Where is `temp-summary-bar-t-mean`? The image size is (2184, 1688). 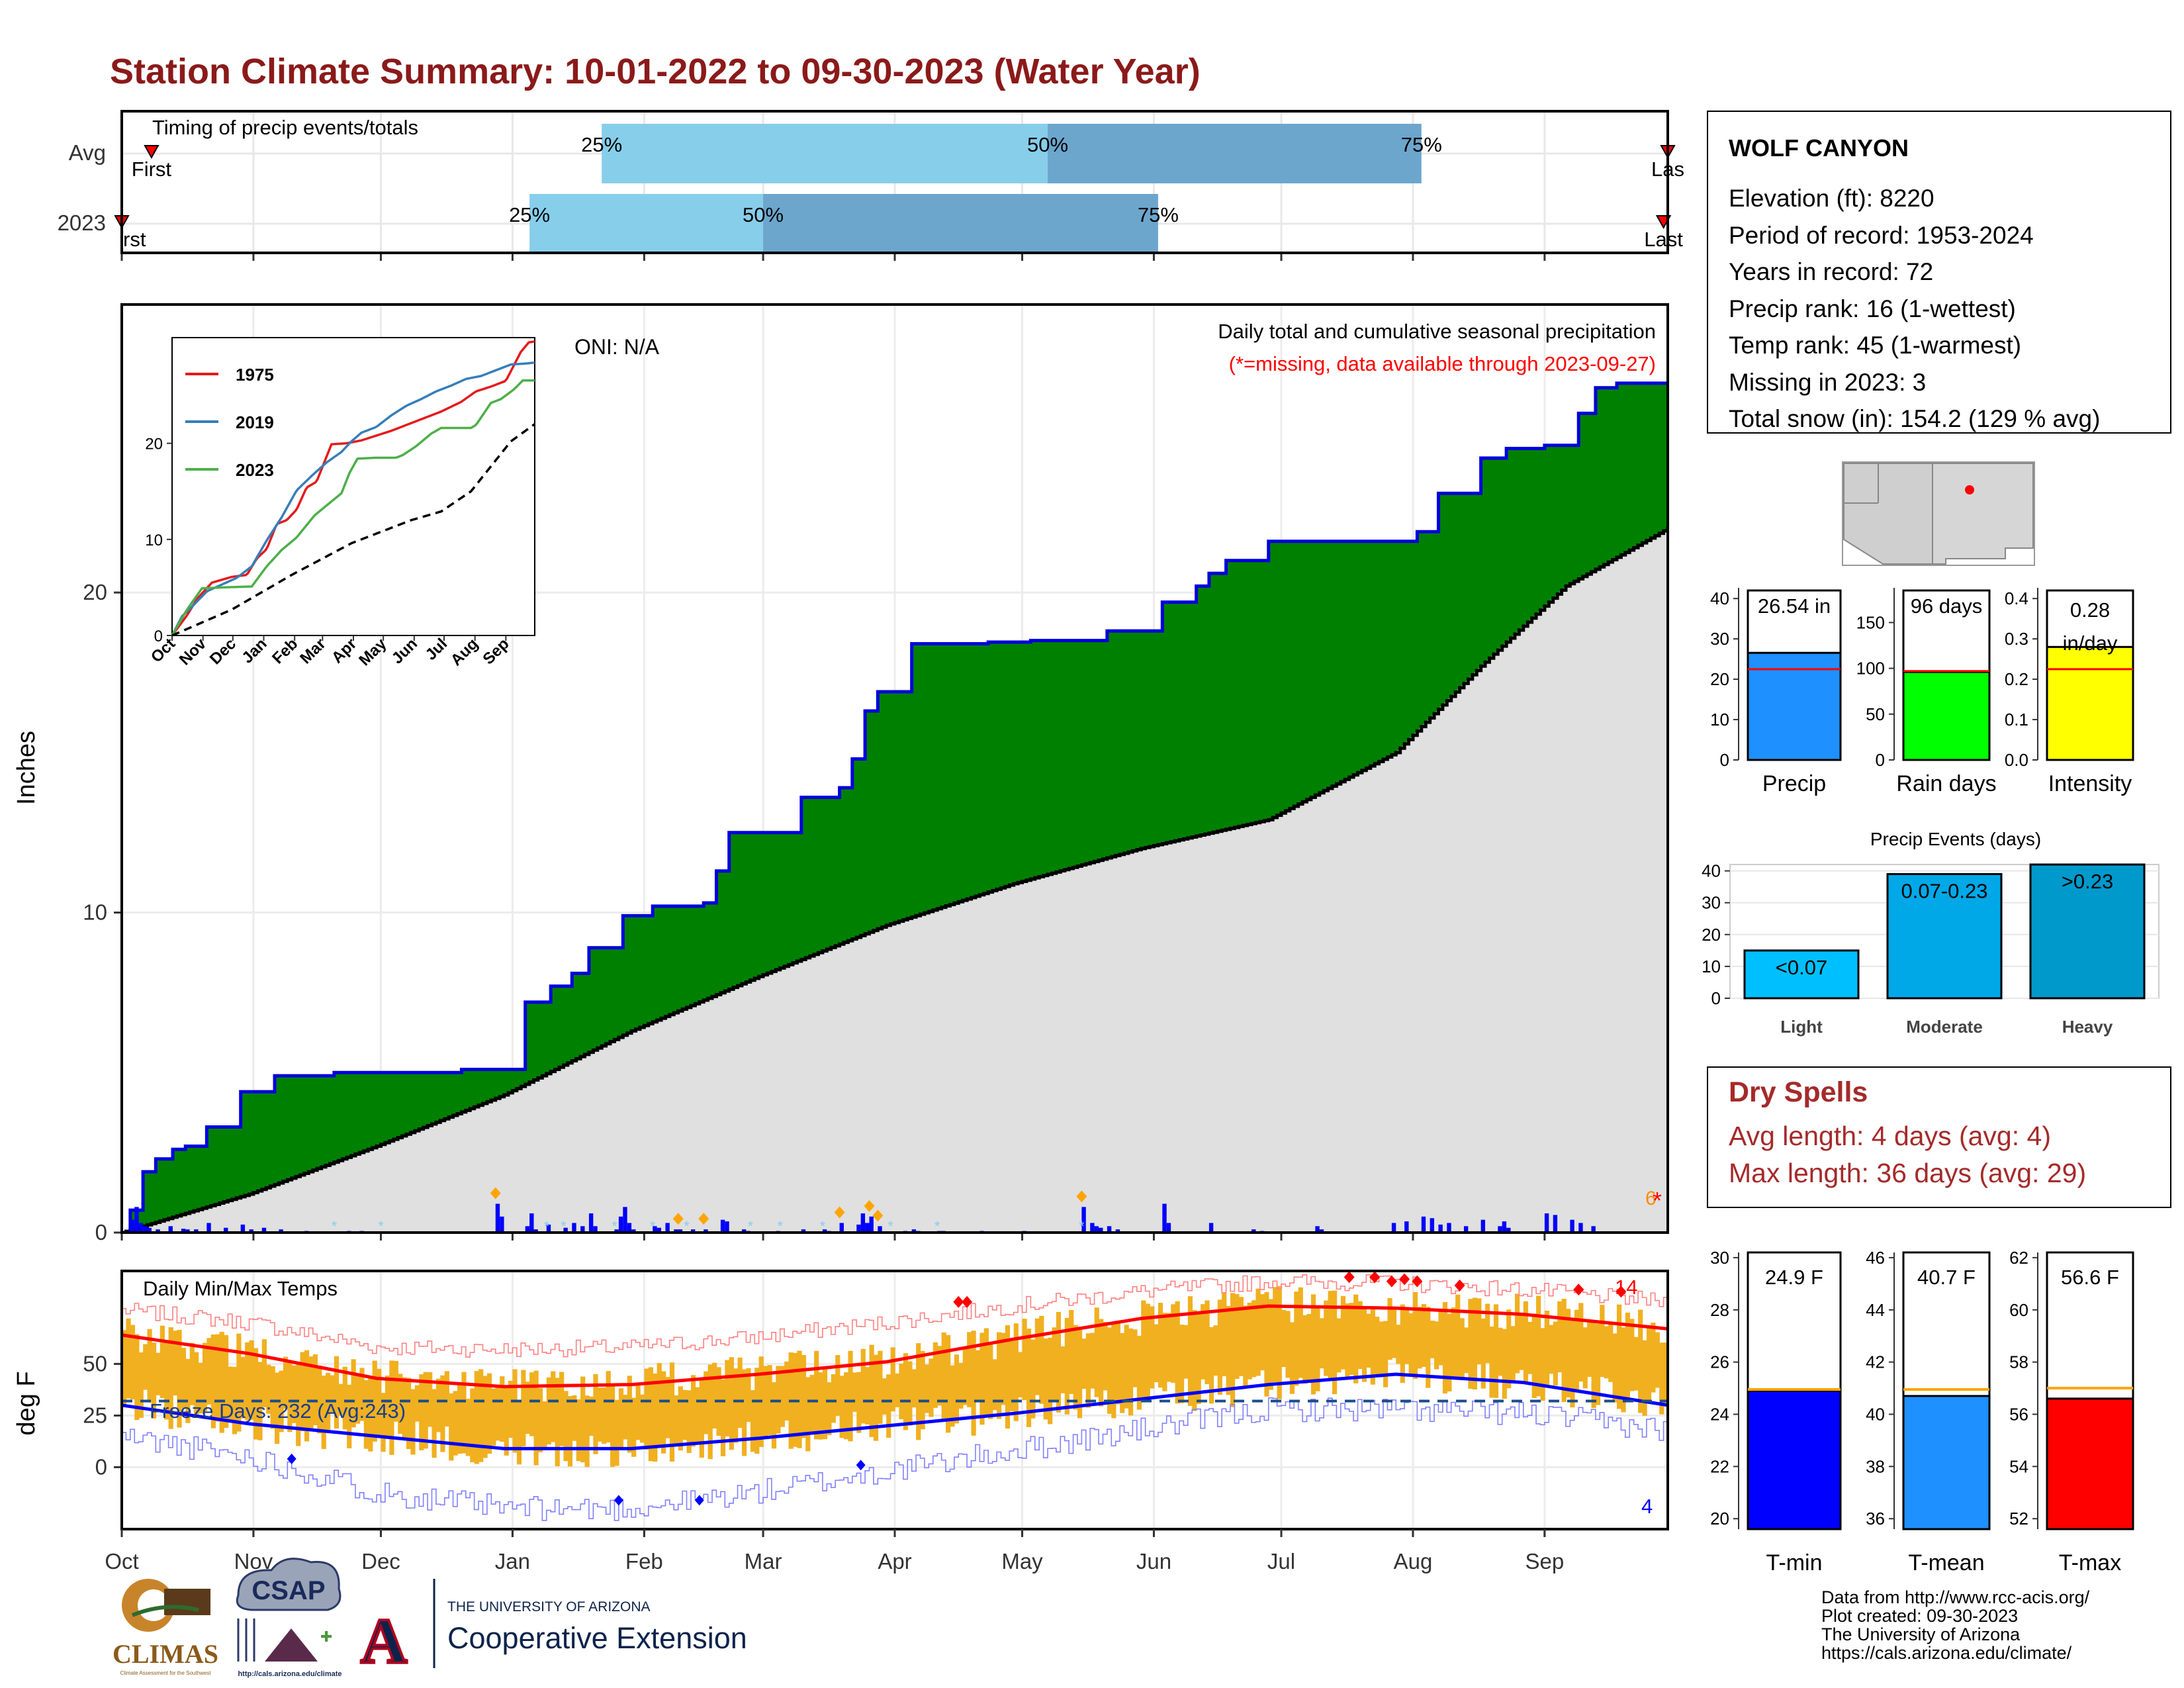
temp-summary-bar-t-mean is located at coordinates (1946, 1462).